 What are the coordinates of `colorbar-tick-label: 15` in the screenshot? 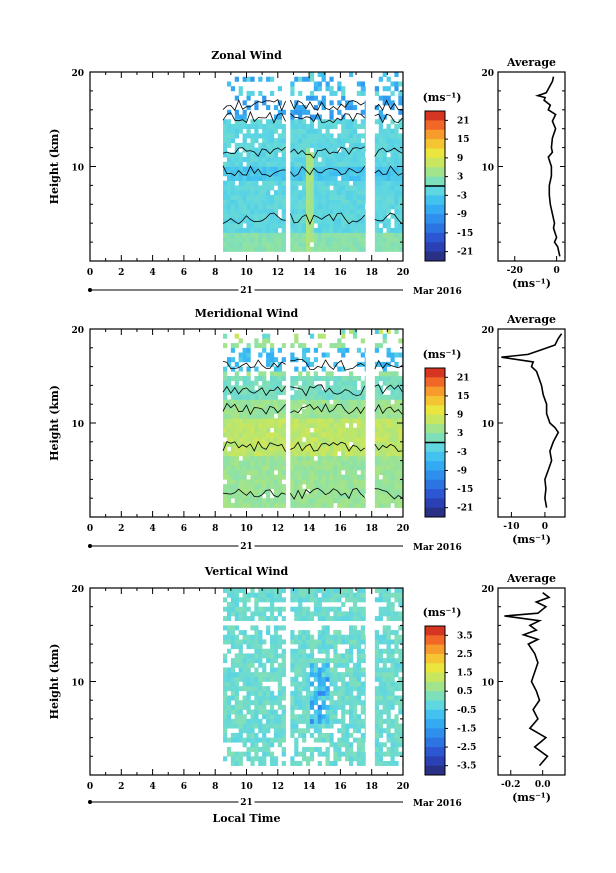 It's located at (463, 397).